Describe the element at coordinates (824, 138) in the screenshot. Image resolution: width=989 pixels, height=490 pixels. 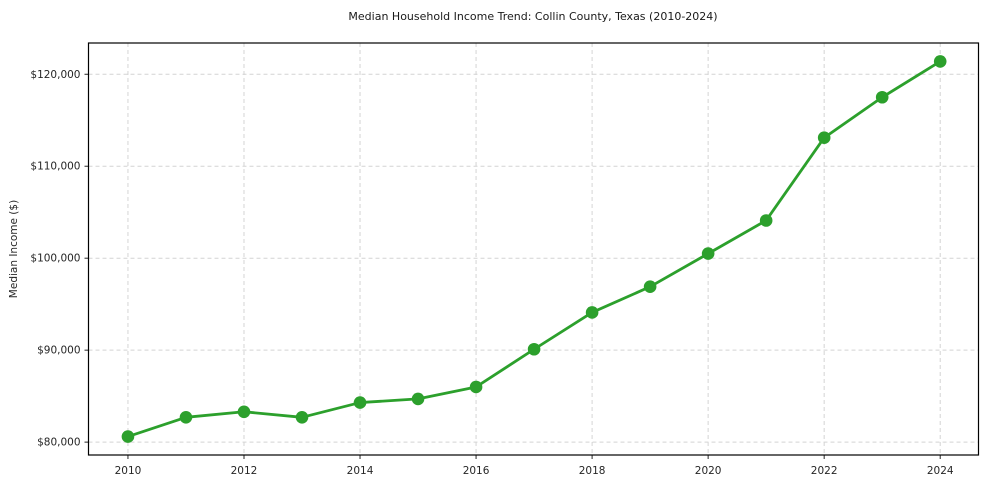
I see `data-point-2022` at that location.